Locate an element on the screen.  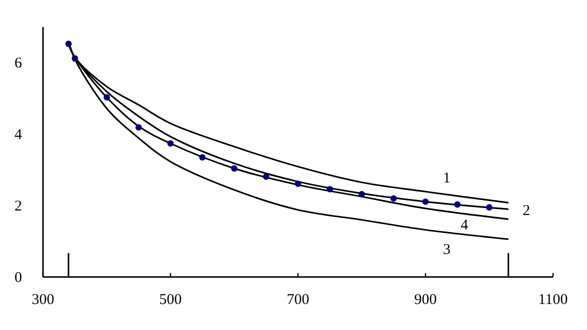
x-tick-label: 300 is located at coordinates (43, 300).